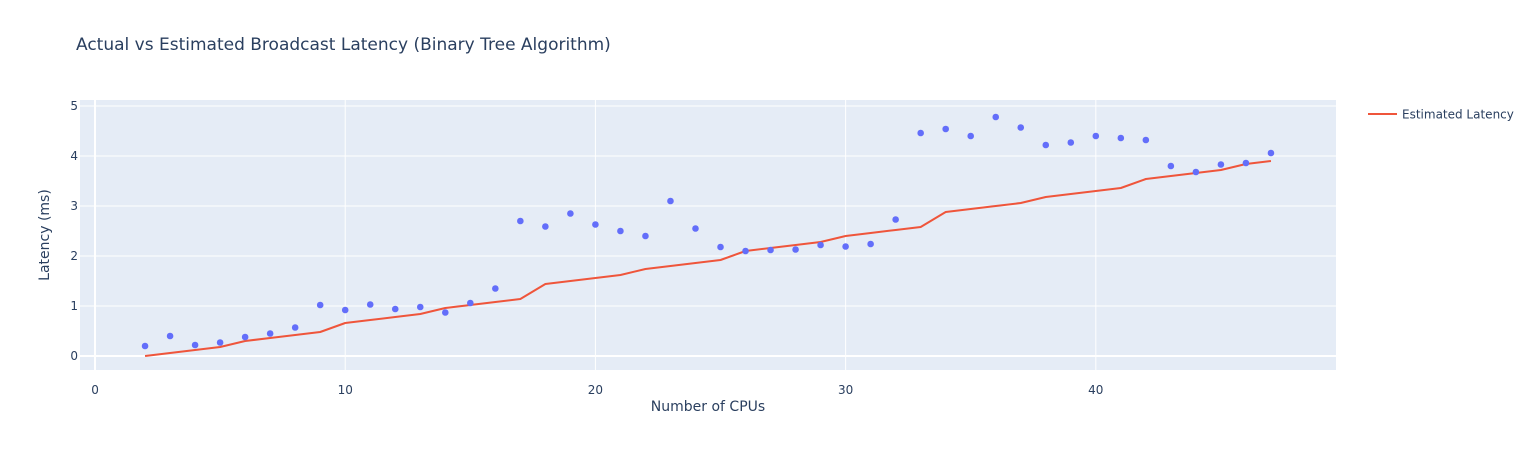 Image resolution: width=1522 pixels, height=454 pixels. What do you see at coordinates (345, 390) in the screenshot?
I see `x-tick-label: 10` at bounding box center [345, 390].